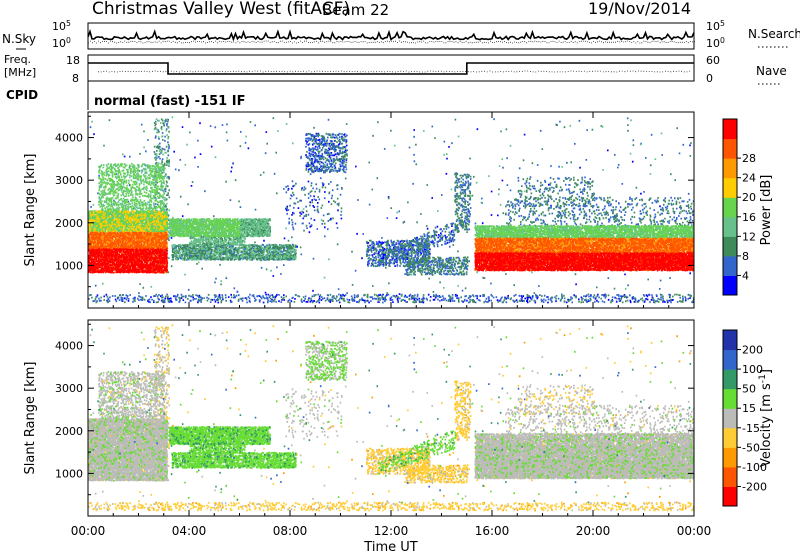 This screenshot has height=554, width=800. What do you see at coordinates (754, 486) in the screenshot?
I see `velocity-colorbar-tick-label: -200` at bounding box center [754, 486].